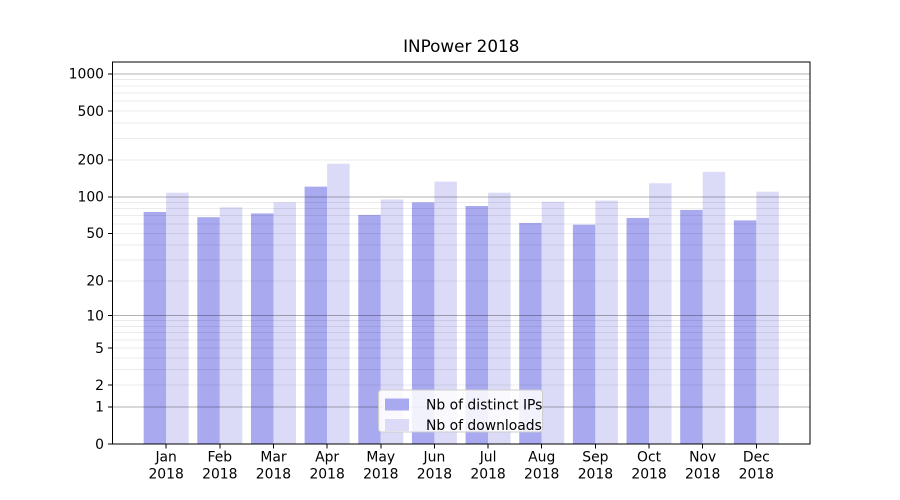 This screenshot has width=900, height=500. Describe the element at coordinates (702, 458) in the screenshot. I see `x-tick-label-month: Nov` at that location.